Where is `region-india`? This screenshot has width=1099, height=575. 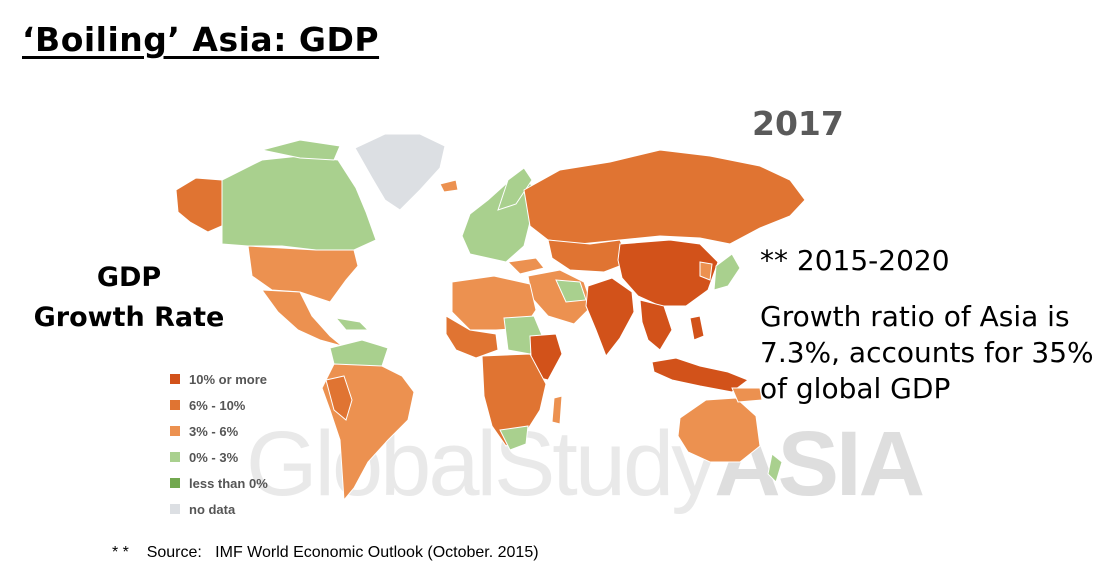 region-india is located at coordinates (610, 317).